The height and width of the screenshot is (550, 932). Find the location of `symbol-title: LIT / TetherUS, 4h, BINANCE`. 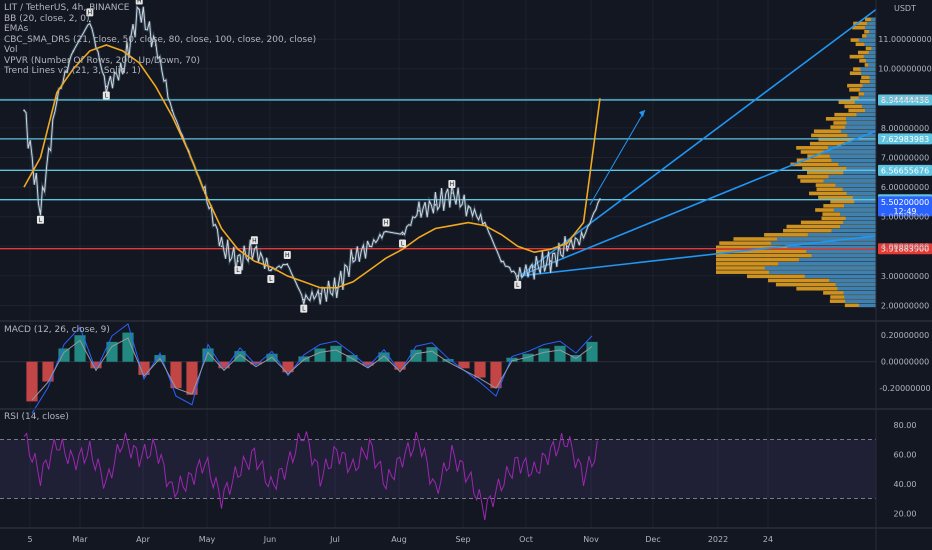

symbol-title: LIT / TetherUS, 4h, BINANCE is located at coordinates (67, 8).